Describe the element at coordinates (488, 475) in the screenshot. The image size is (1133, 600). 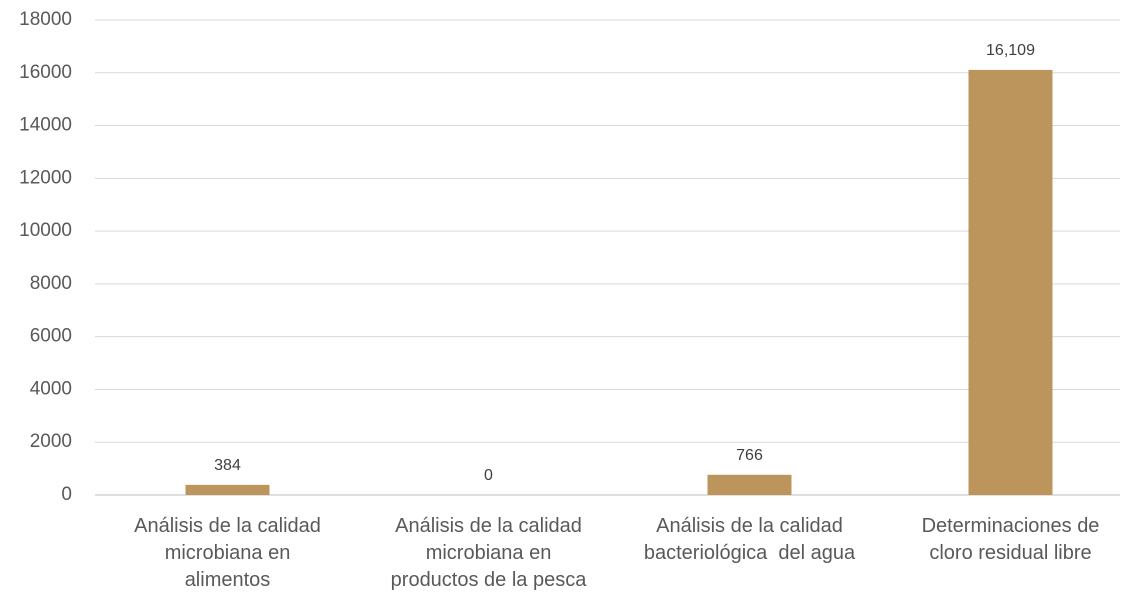
I see `data-label: 0` at that location.